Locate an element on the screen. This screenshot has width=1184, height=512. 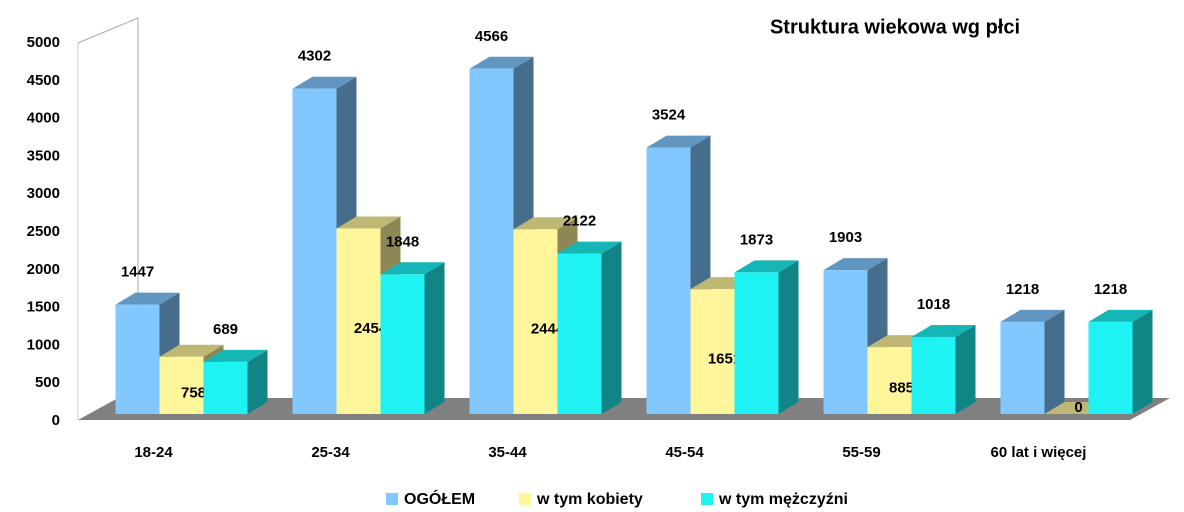
chart-title: Struktura wiekowa wg płci is located at coordinates (895, 27).